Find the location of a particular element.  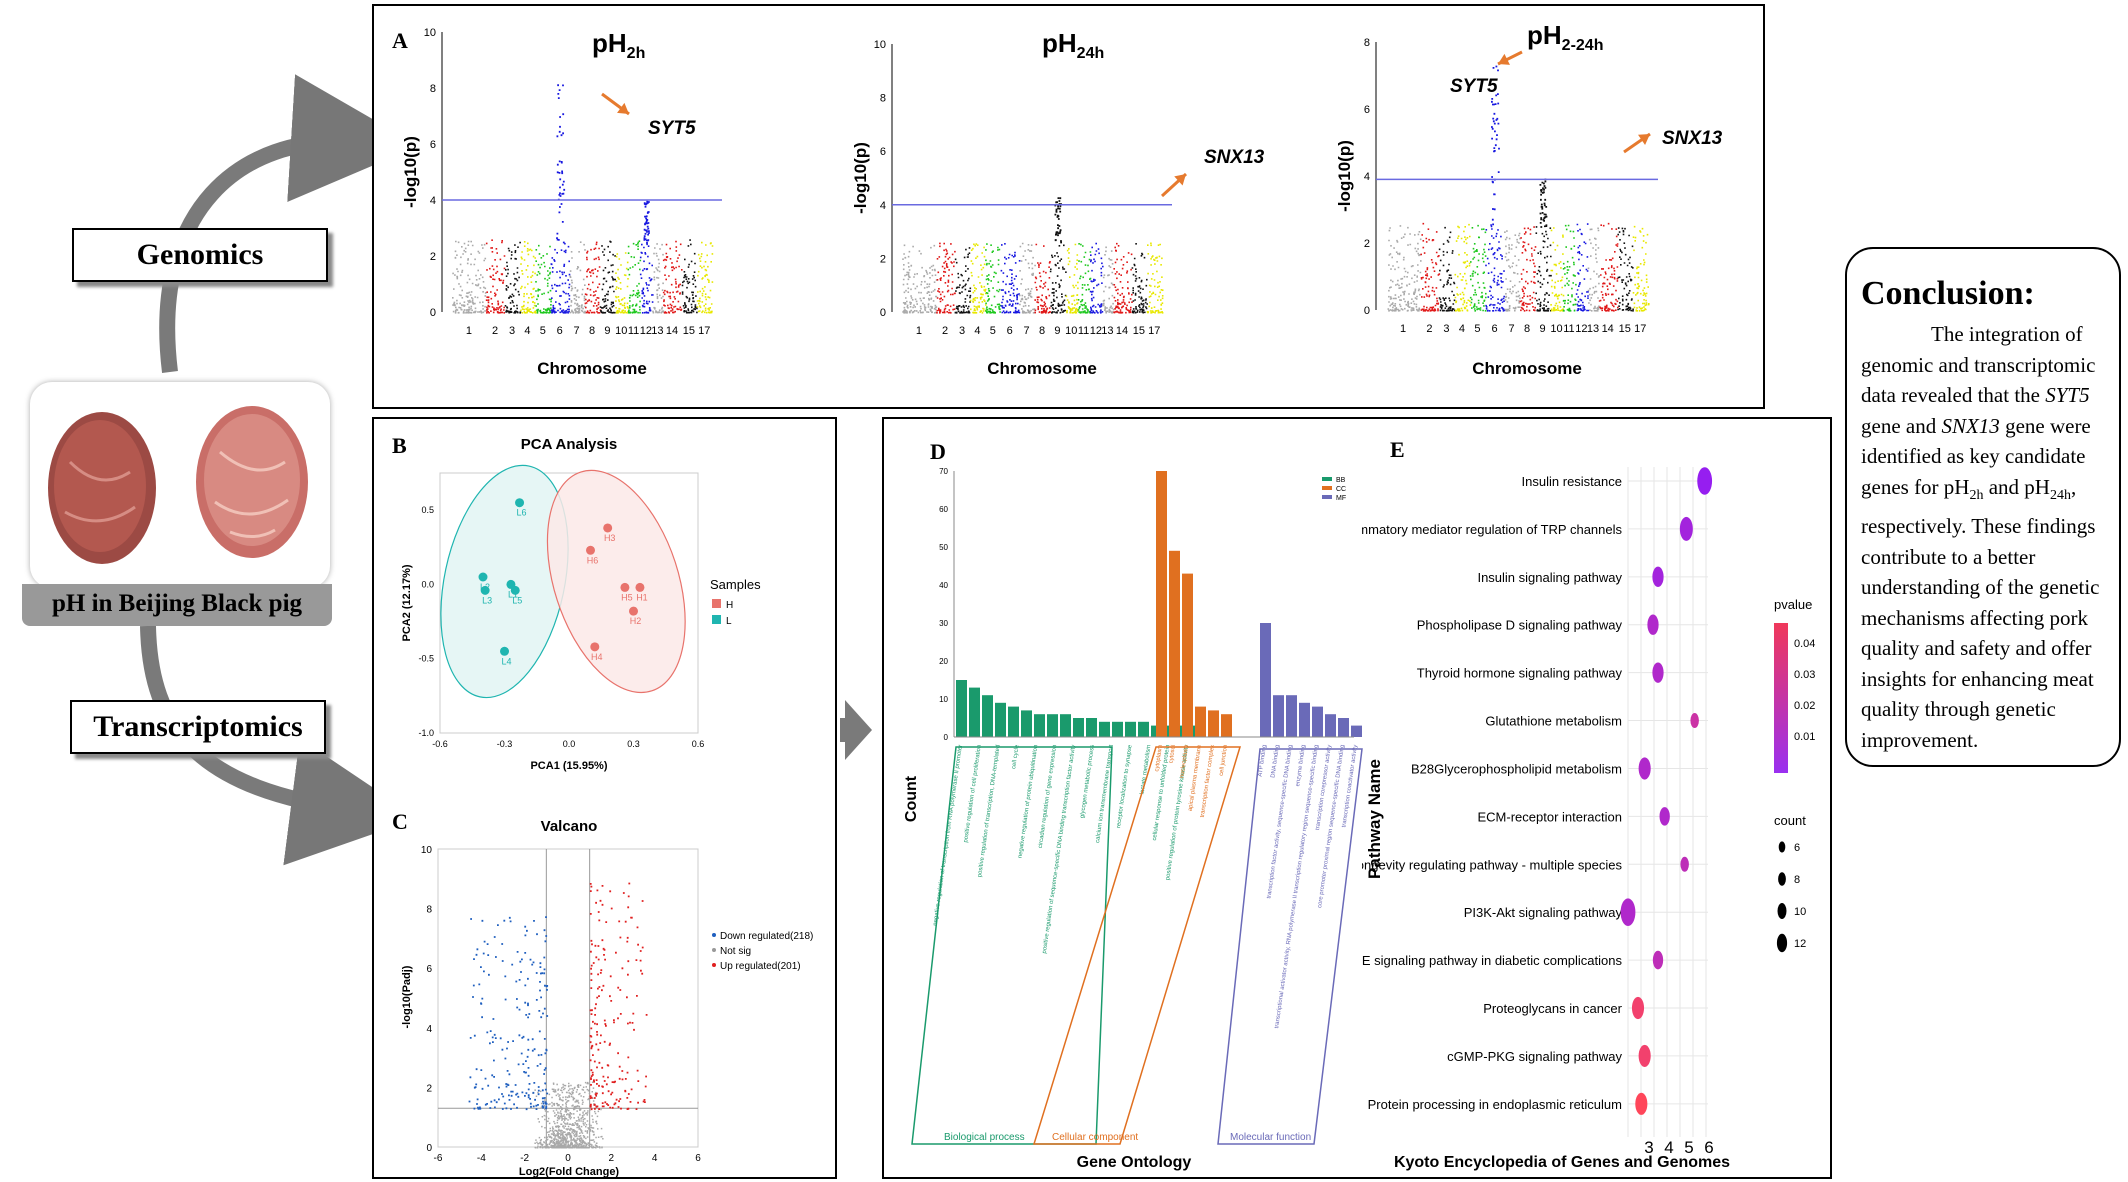

go-y-tick: 30 is located at coordinates (943, 623).